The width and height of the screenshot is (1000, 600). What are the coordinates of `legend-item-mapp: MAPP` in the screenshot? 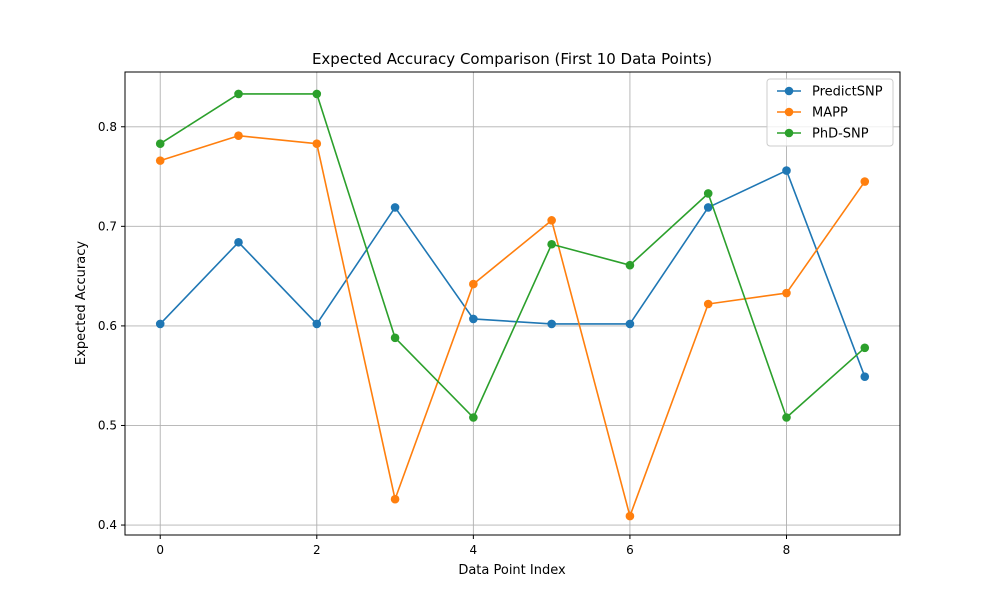 It's located at (812, 113).